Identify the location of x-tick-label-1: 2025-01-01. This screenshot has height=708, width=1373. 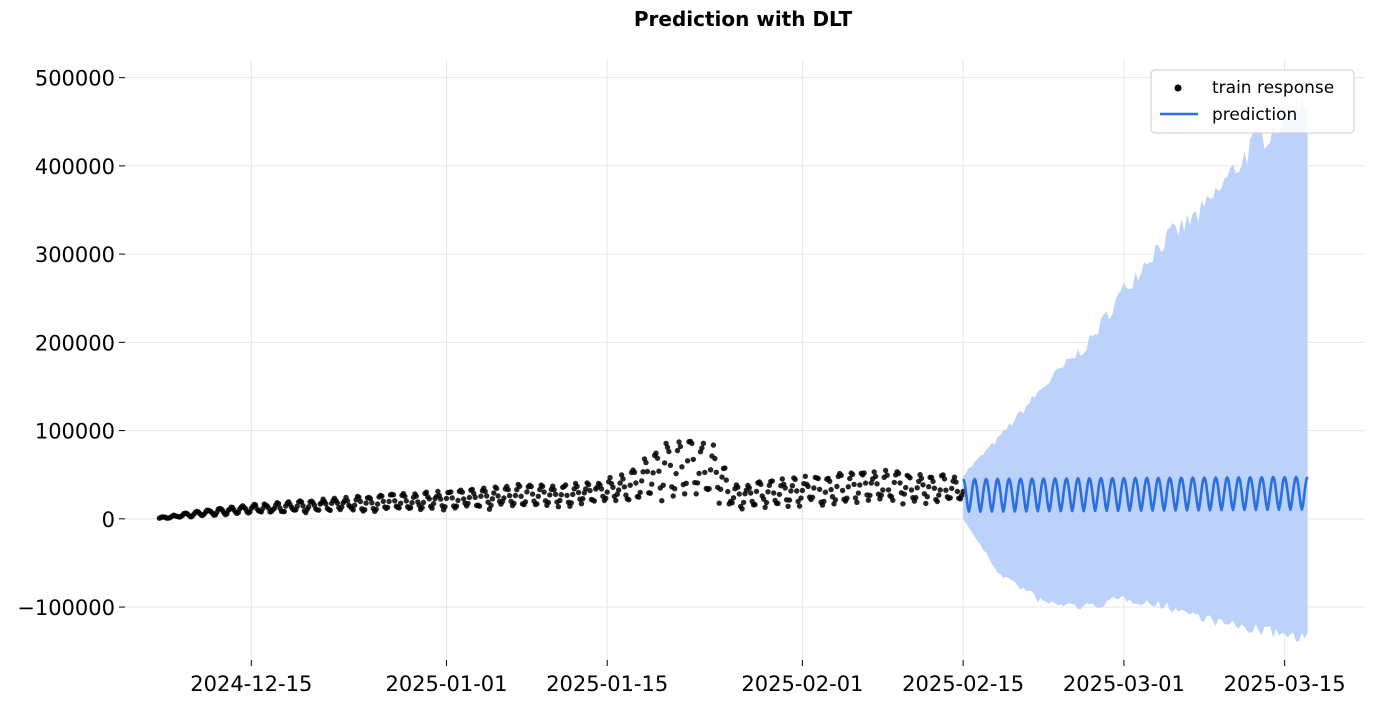
(446, 684).